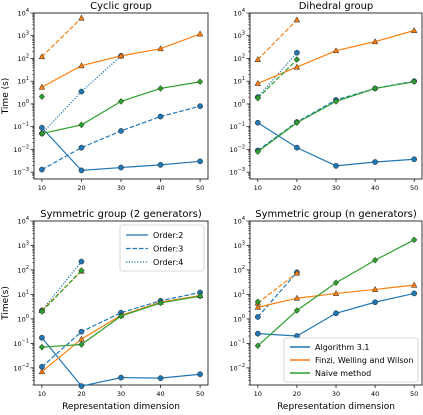 The image size is (423, 415). What do you see at coordinates (121, 6) in the screenshot?
I see `chart-title: Cyclic group` at bounding box center [121, 6].